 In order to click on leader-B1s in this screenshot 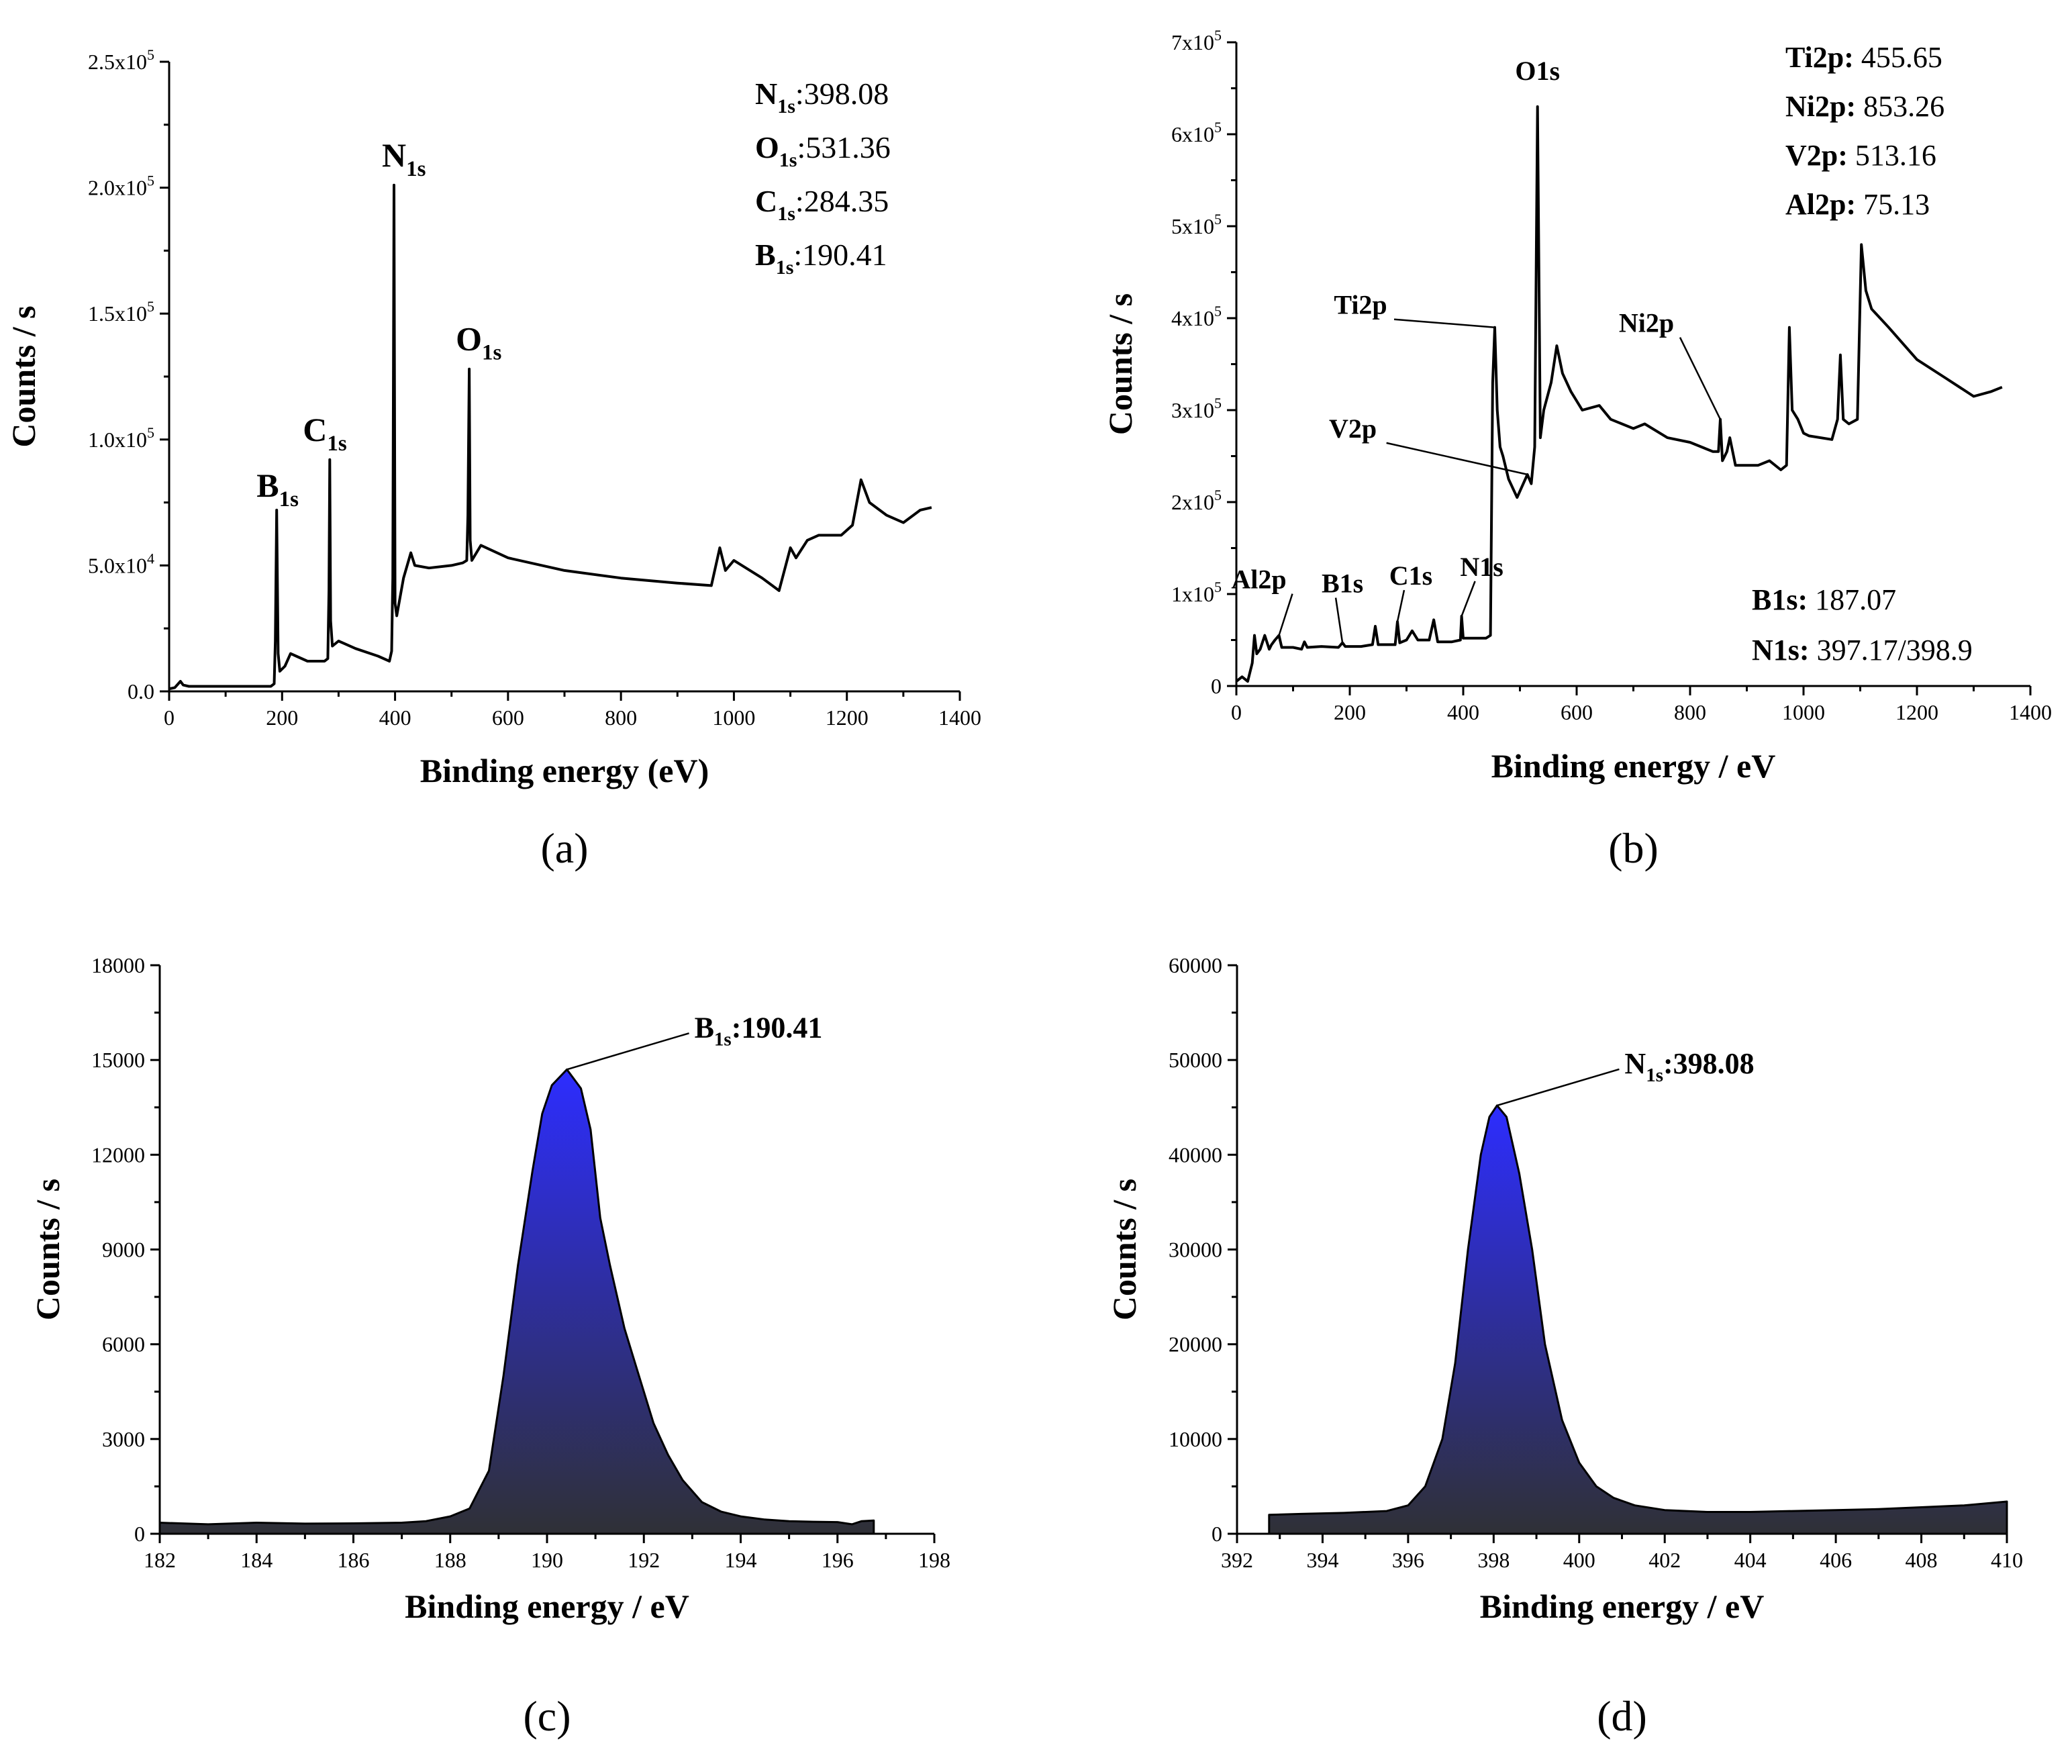, I will do `click(1339, 620)`.